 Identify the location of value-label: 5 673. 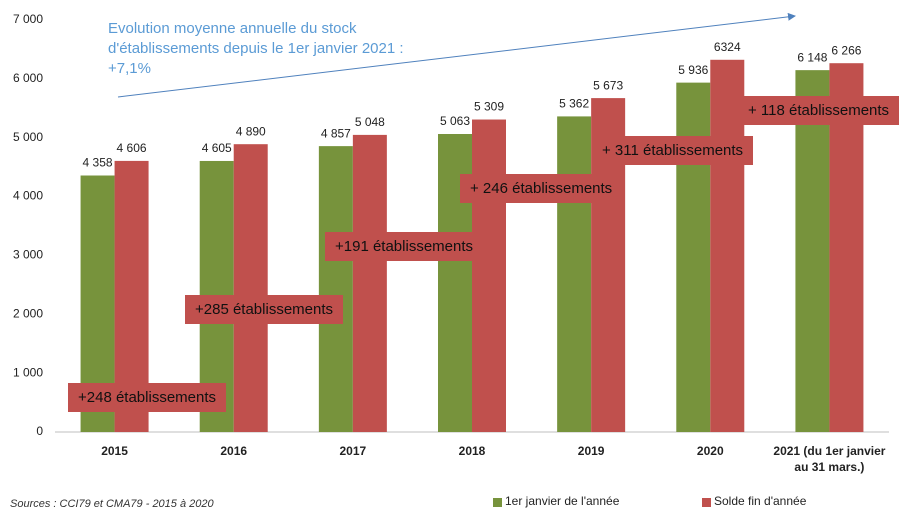
(608, 85).